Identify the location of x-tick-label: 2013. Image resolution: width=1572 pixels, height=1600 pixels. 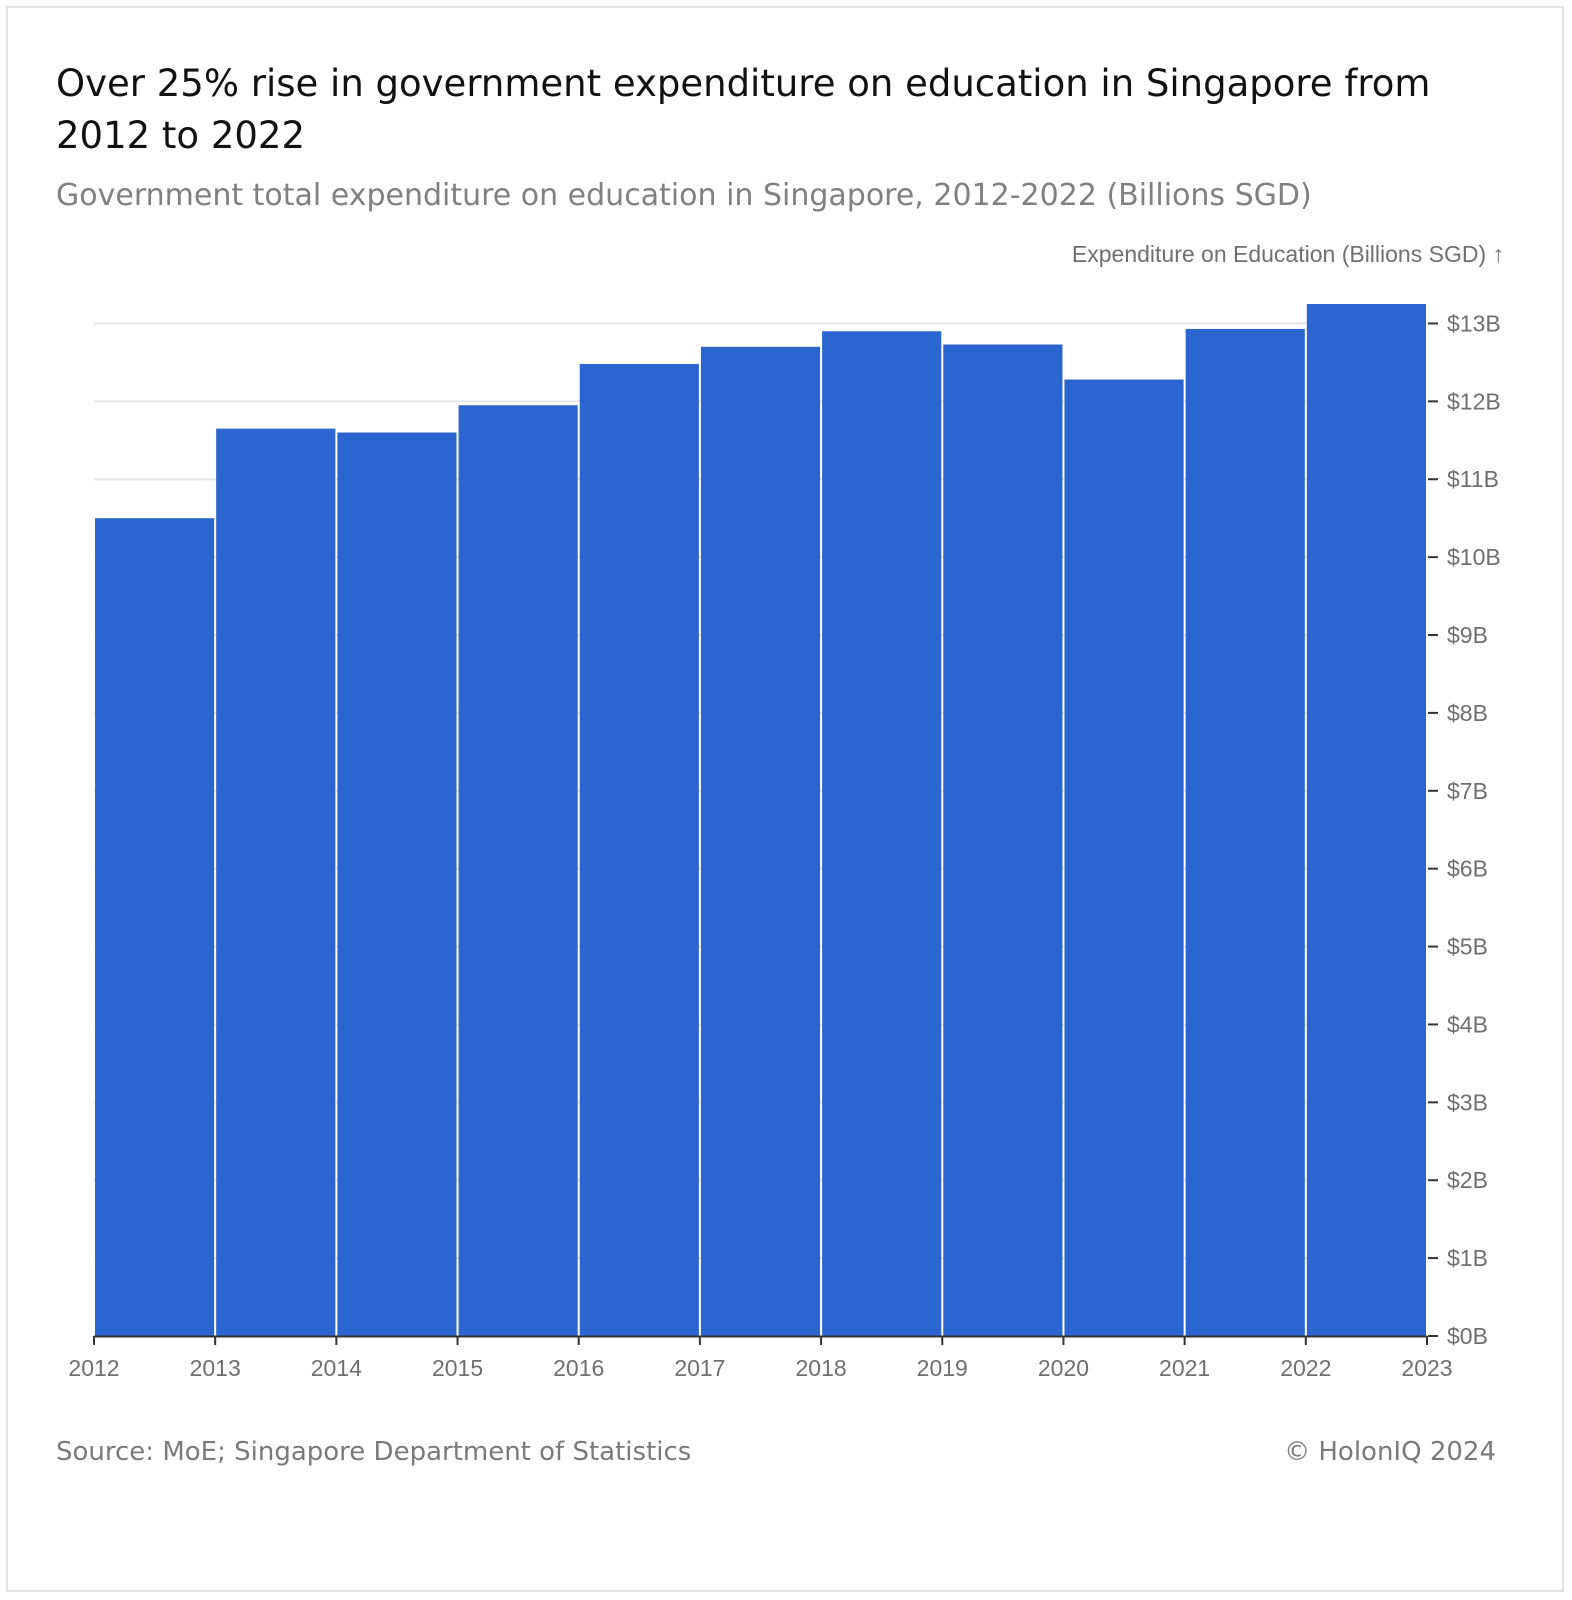
(215, 1368).